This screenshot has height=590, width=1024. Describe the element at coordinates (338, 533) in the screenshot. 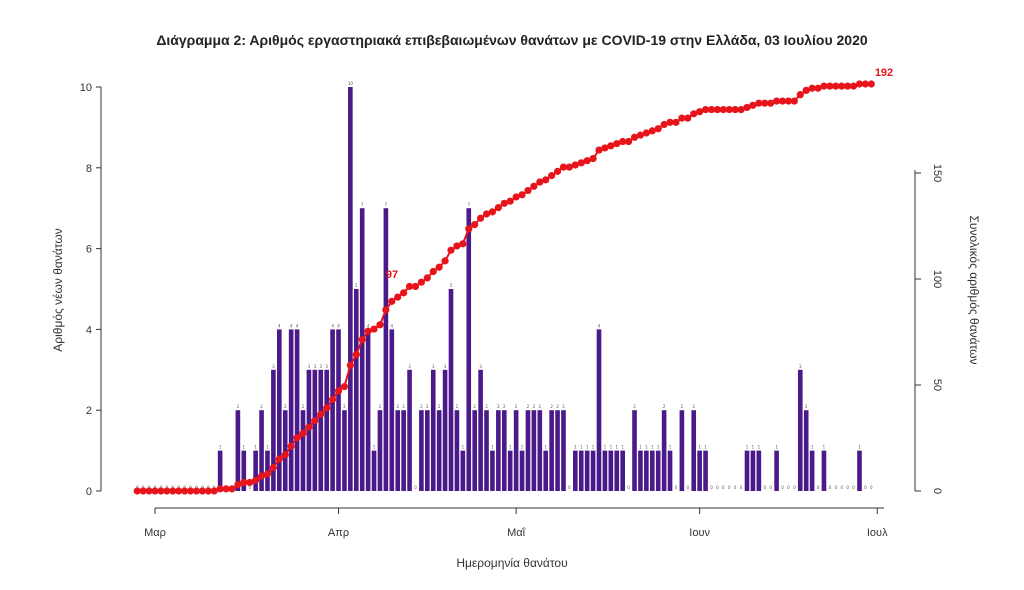

I see `x-tick-label: Απρ` at that location.